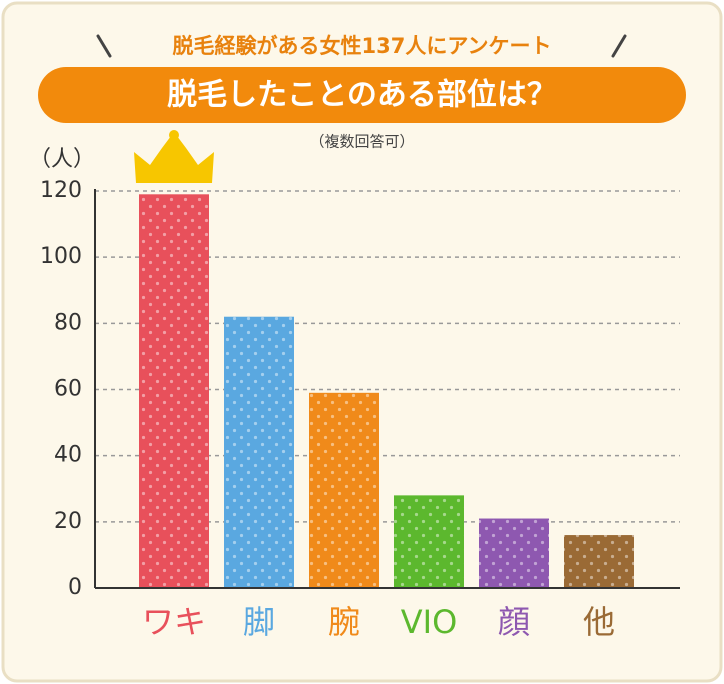  I want to click on x-tick-label: 腕, so click(344, 622).